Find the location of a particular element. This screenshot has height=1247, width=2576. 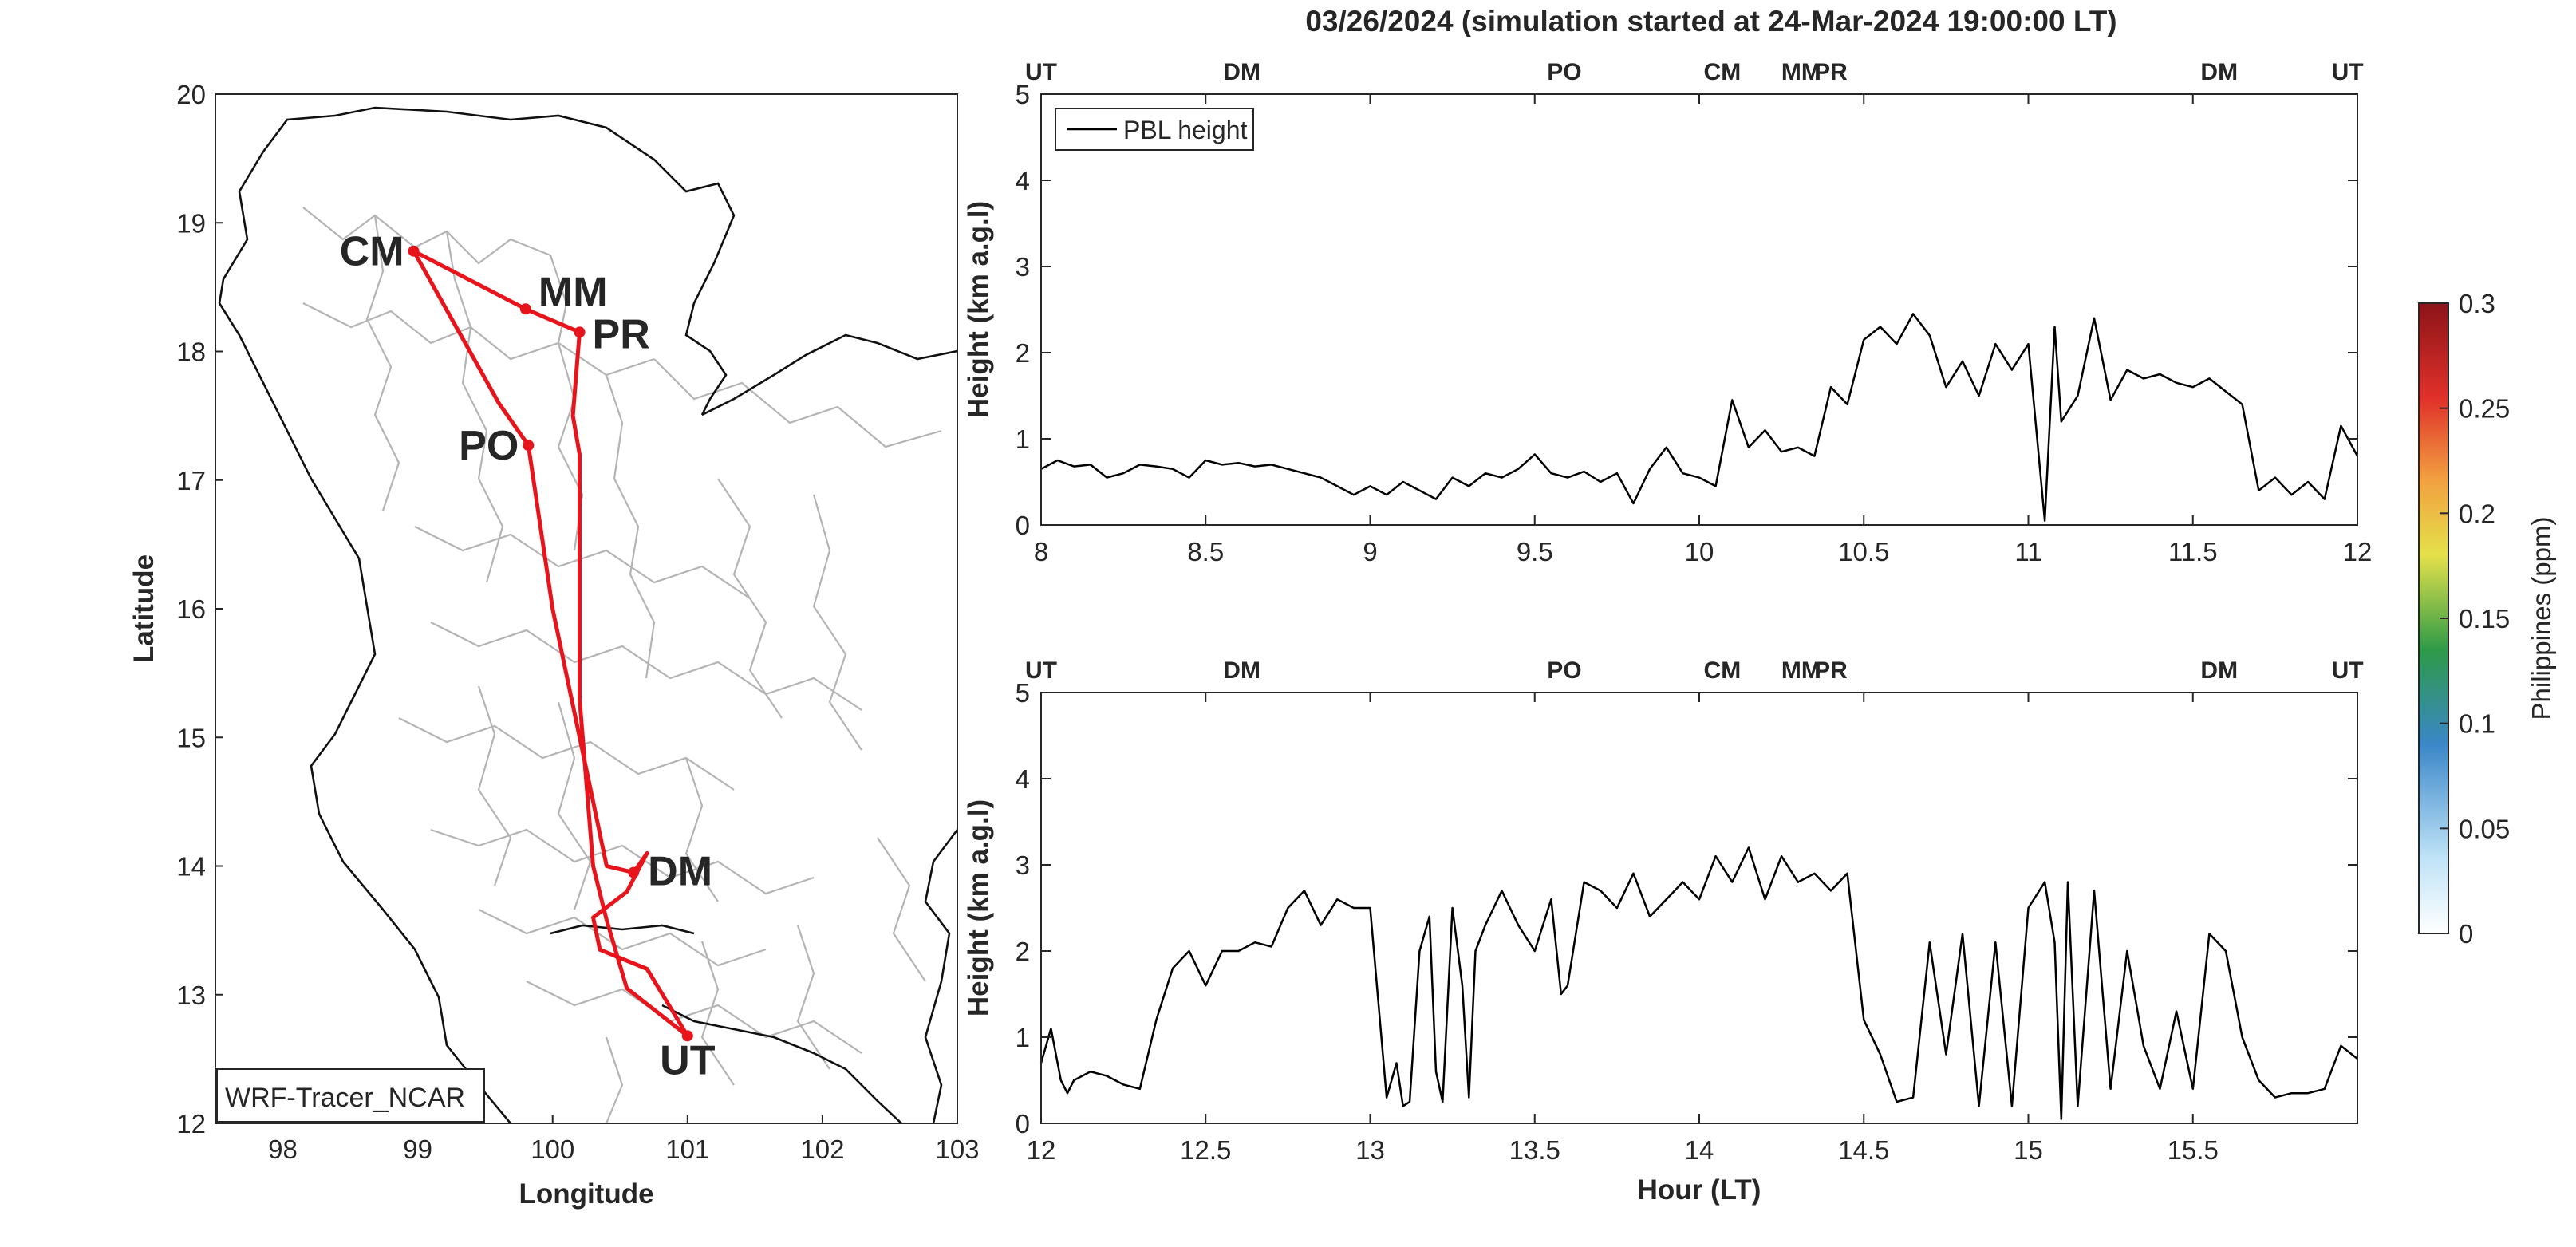

x-tick-label: 8 is located at coordinates (1041, 551).